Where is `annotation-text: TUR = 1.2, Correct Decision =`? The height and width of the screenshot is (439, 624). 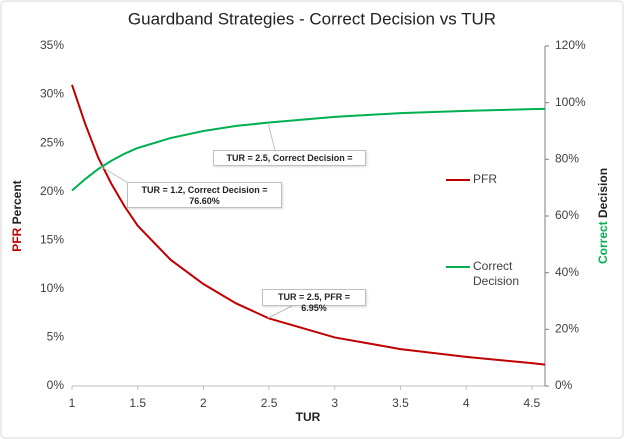 annotation-text: TUR = 1.2, Correct Decision = is located at coordinates (204, 190).